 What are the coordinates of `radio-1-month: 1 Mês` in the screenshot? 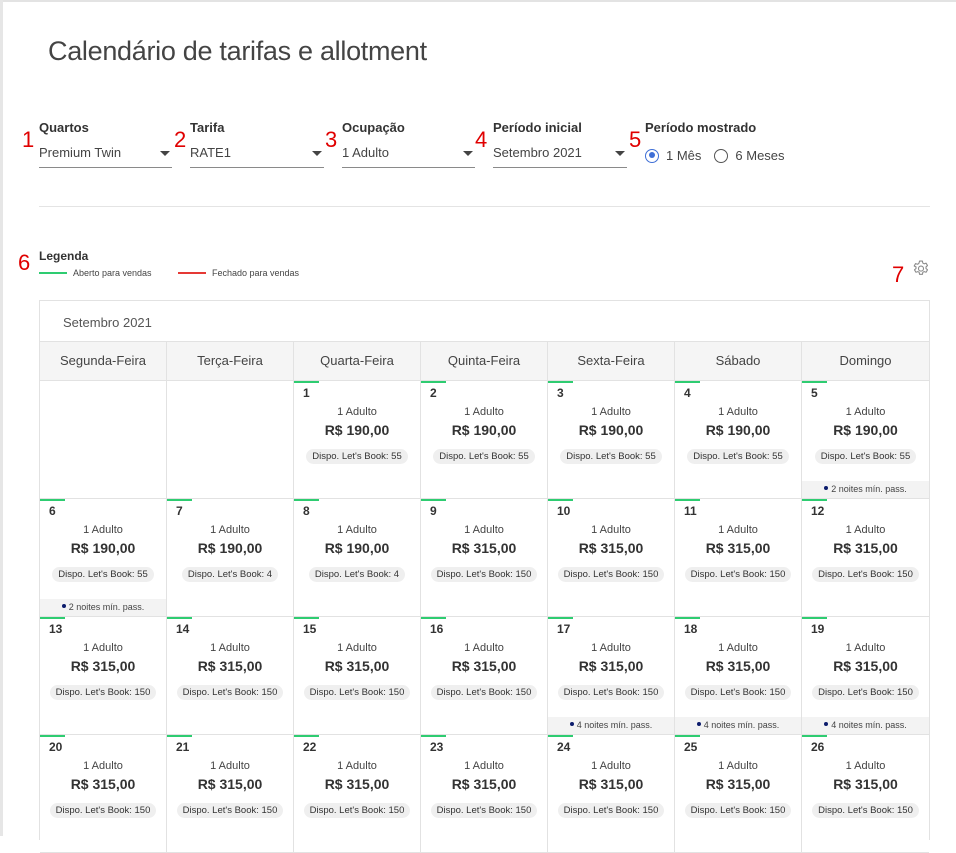 It's located at (673, 155).